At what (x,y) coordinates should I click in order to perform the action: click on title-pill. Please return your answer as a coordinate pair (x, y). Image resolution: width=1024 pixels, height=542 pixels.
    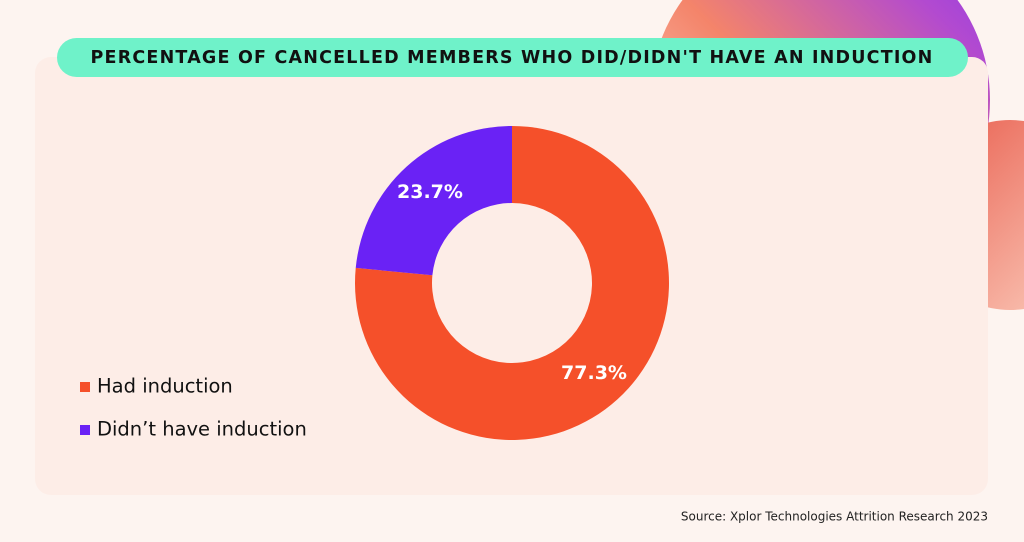
    Looking at the image, I should click on (512, 57).